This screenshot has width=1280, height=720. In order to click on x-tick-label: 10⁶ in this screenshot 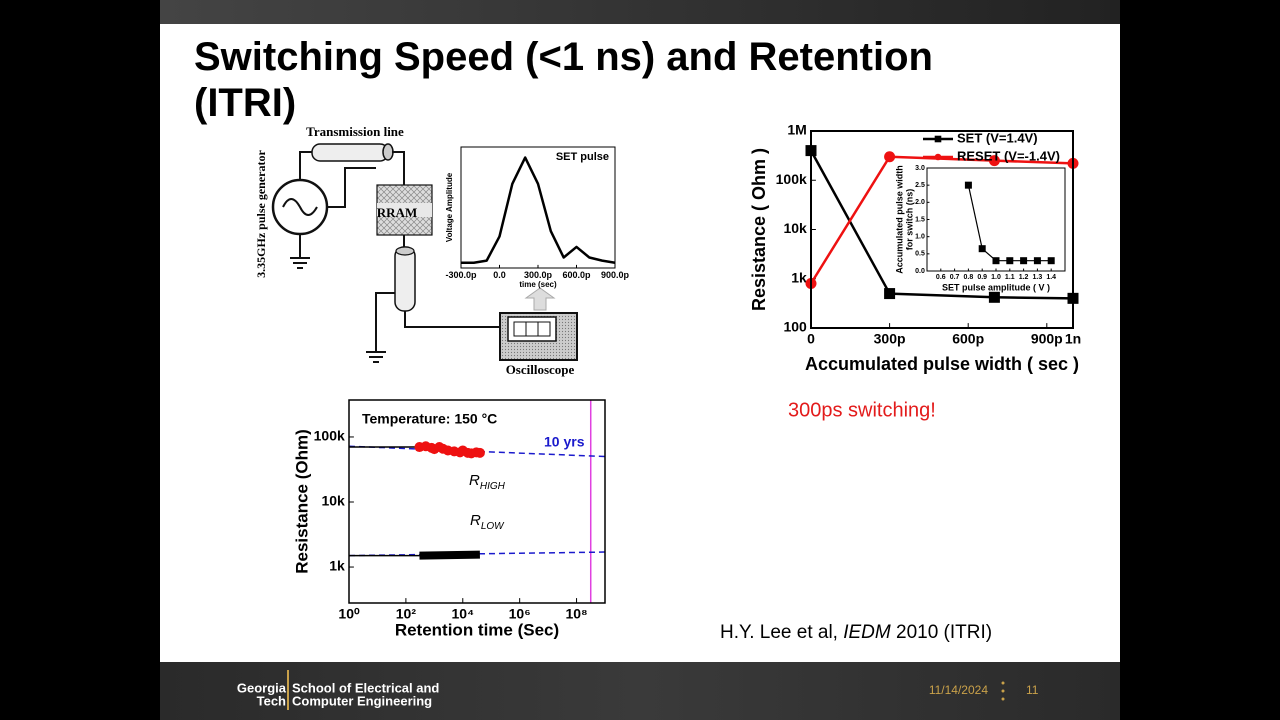, I will do `click(520, 614)`.